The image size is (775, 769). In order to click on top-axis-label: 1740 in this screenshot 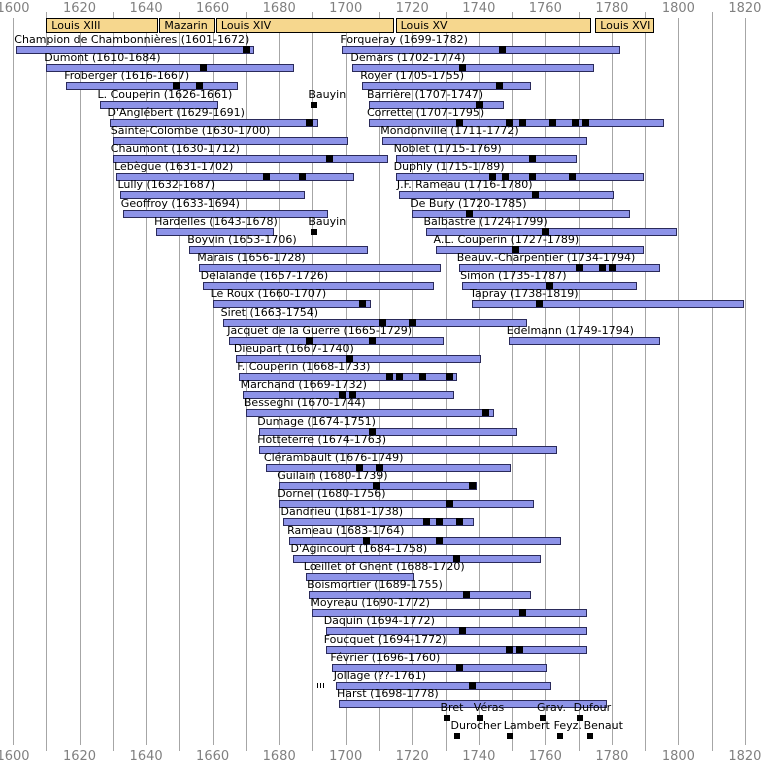, I will do `click(479, 8)`.